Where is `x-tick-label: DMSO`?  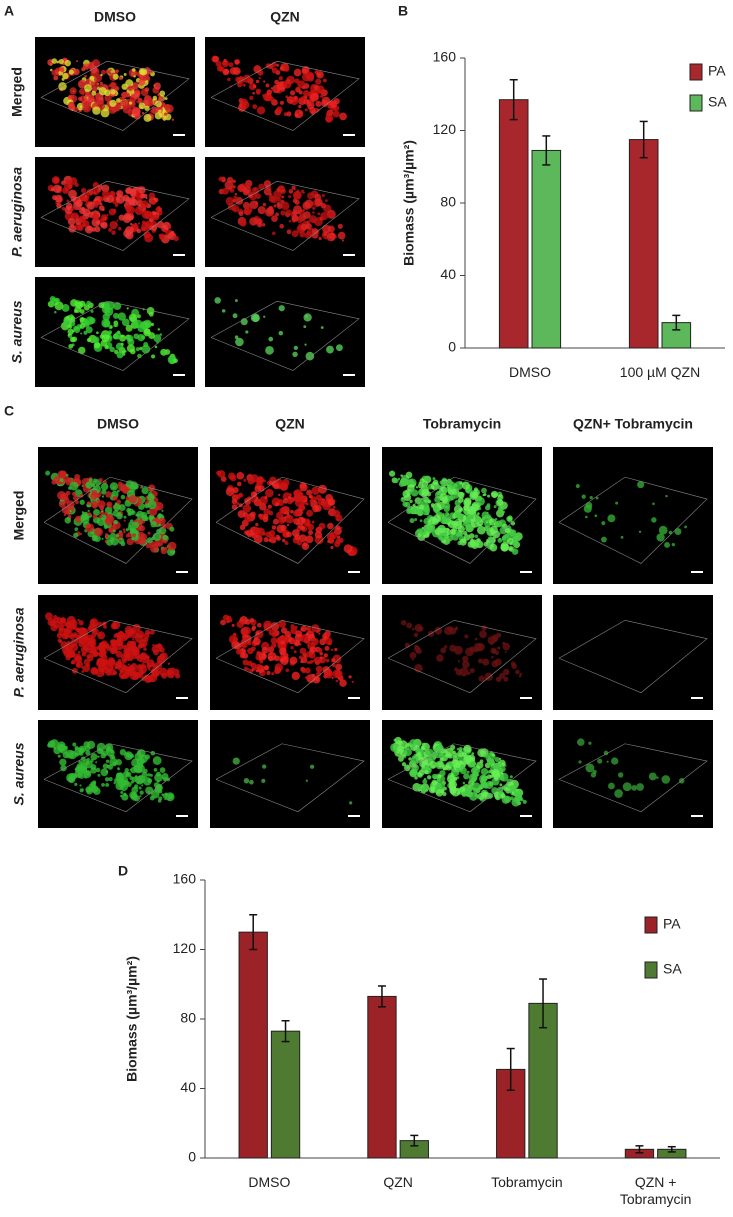
x-tick-label: DMSO is located at coordinates (530, 372).